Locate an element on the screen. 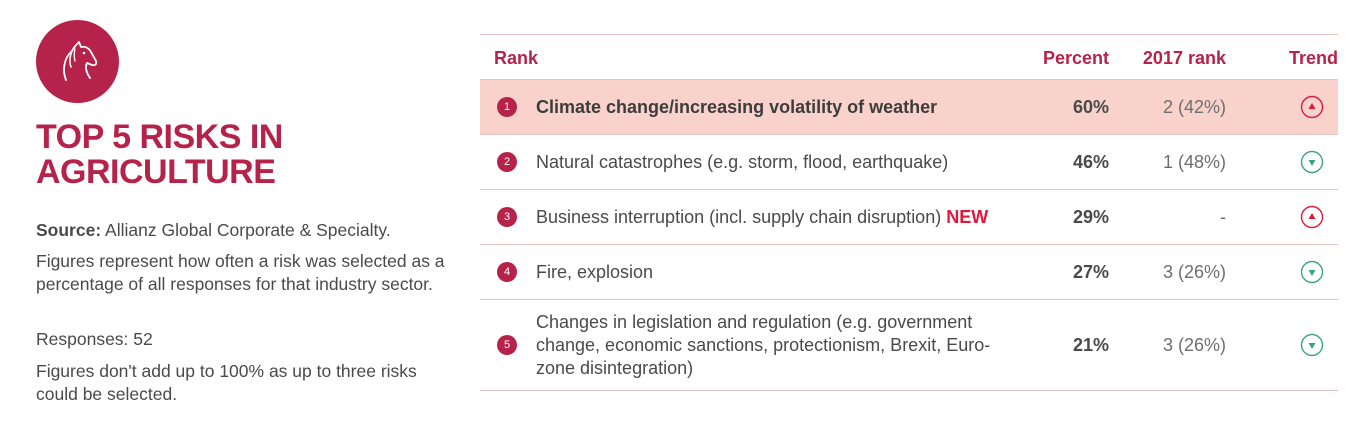  horse-head-icon is located at coordinates (79, 60).